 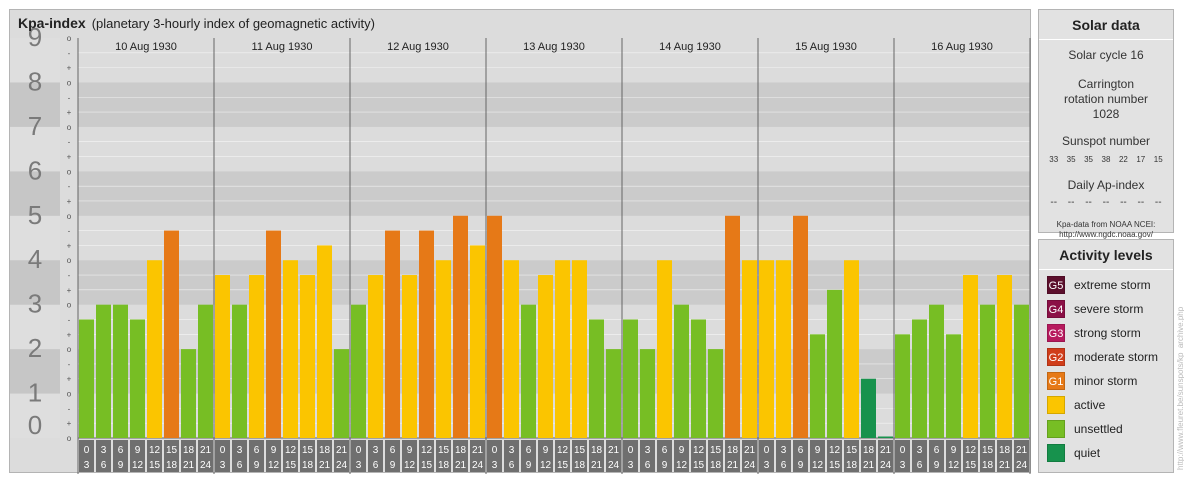 What do you see at coordinates (418, 47) in the screenshot?
I see `day-label: 12 Aug 1930` at bounding box center [418, 47].